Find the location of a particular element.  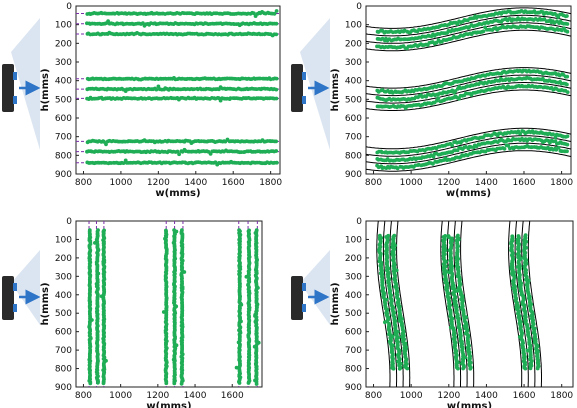

y-tick-label: 400 is located at coordinates (353, 82).